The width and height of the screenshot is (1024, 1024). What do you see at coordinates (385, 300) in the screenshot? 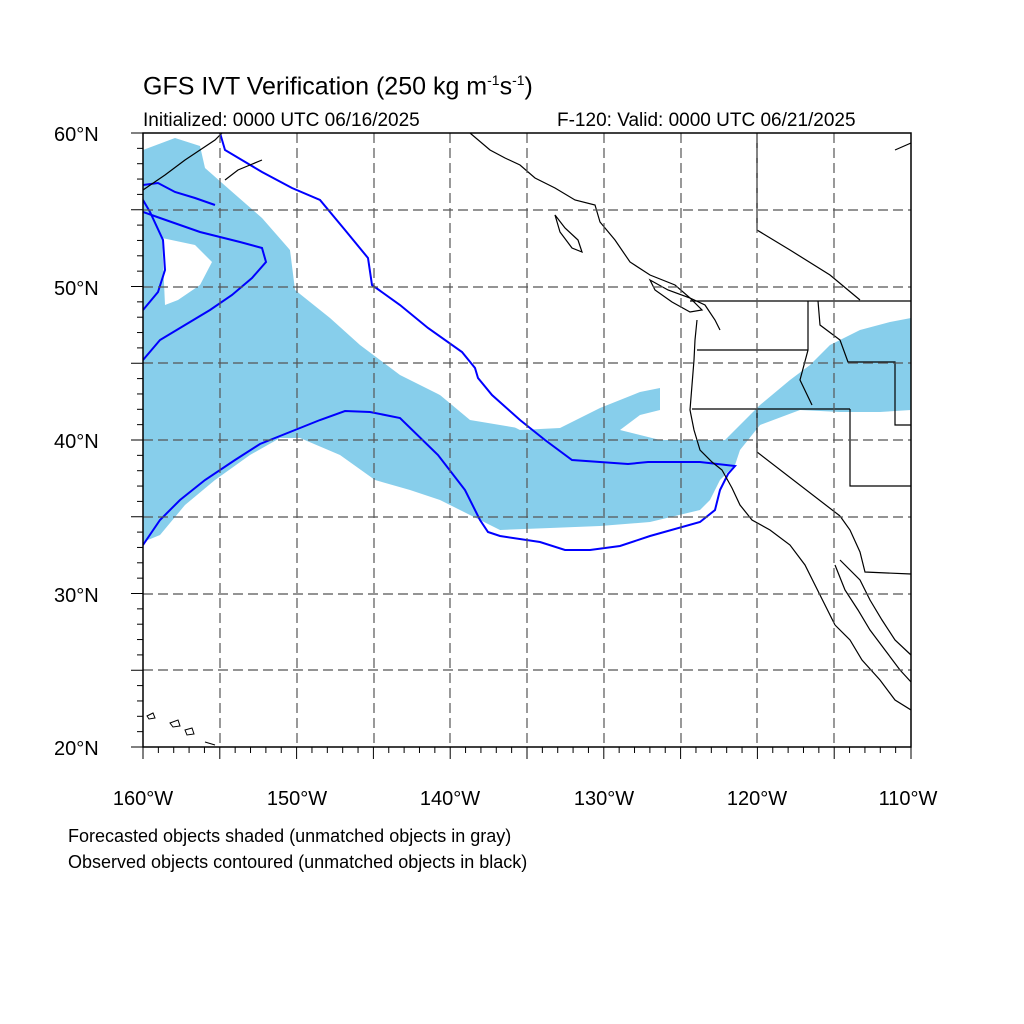
I see `forecast-object-north-gap2` at bounding box center [385, 300].